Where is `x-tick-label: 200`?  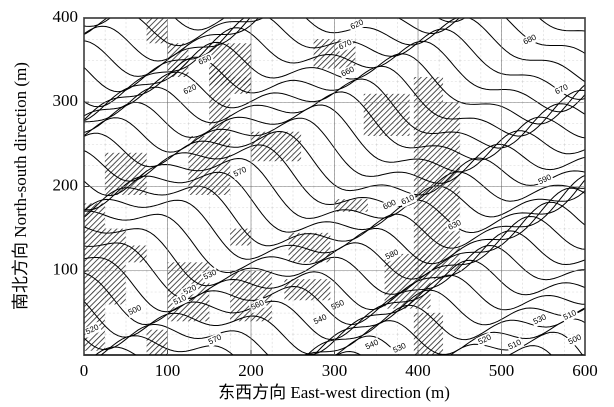
x-tick-label: 200 is located at coordinates (251, 370).